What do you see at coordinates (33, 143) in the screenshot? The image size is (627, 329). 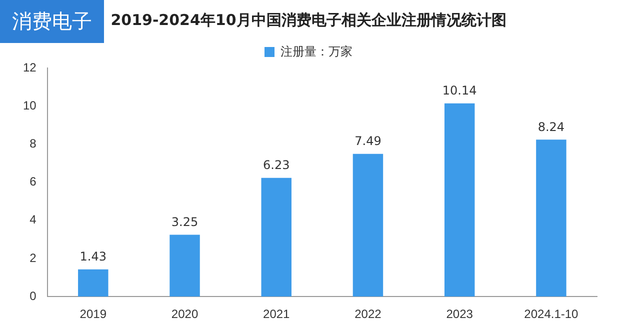 I see `y-tick-label: 8` at bounding box center [33, 143].